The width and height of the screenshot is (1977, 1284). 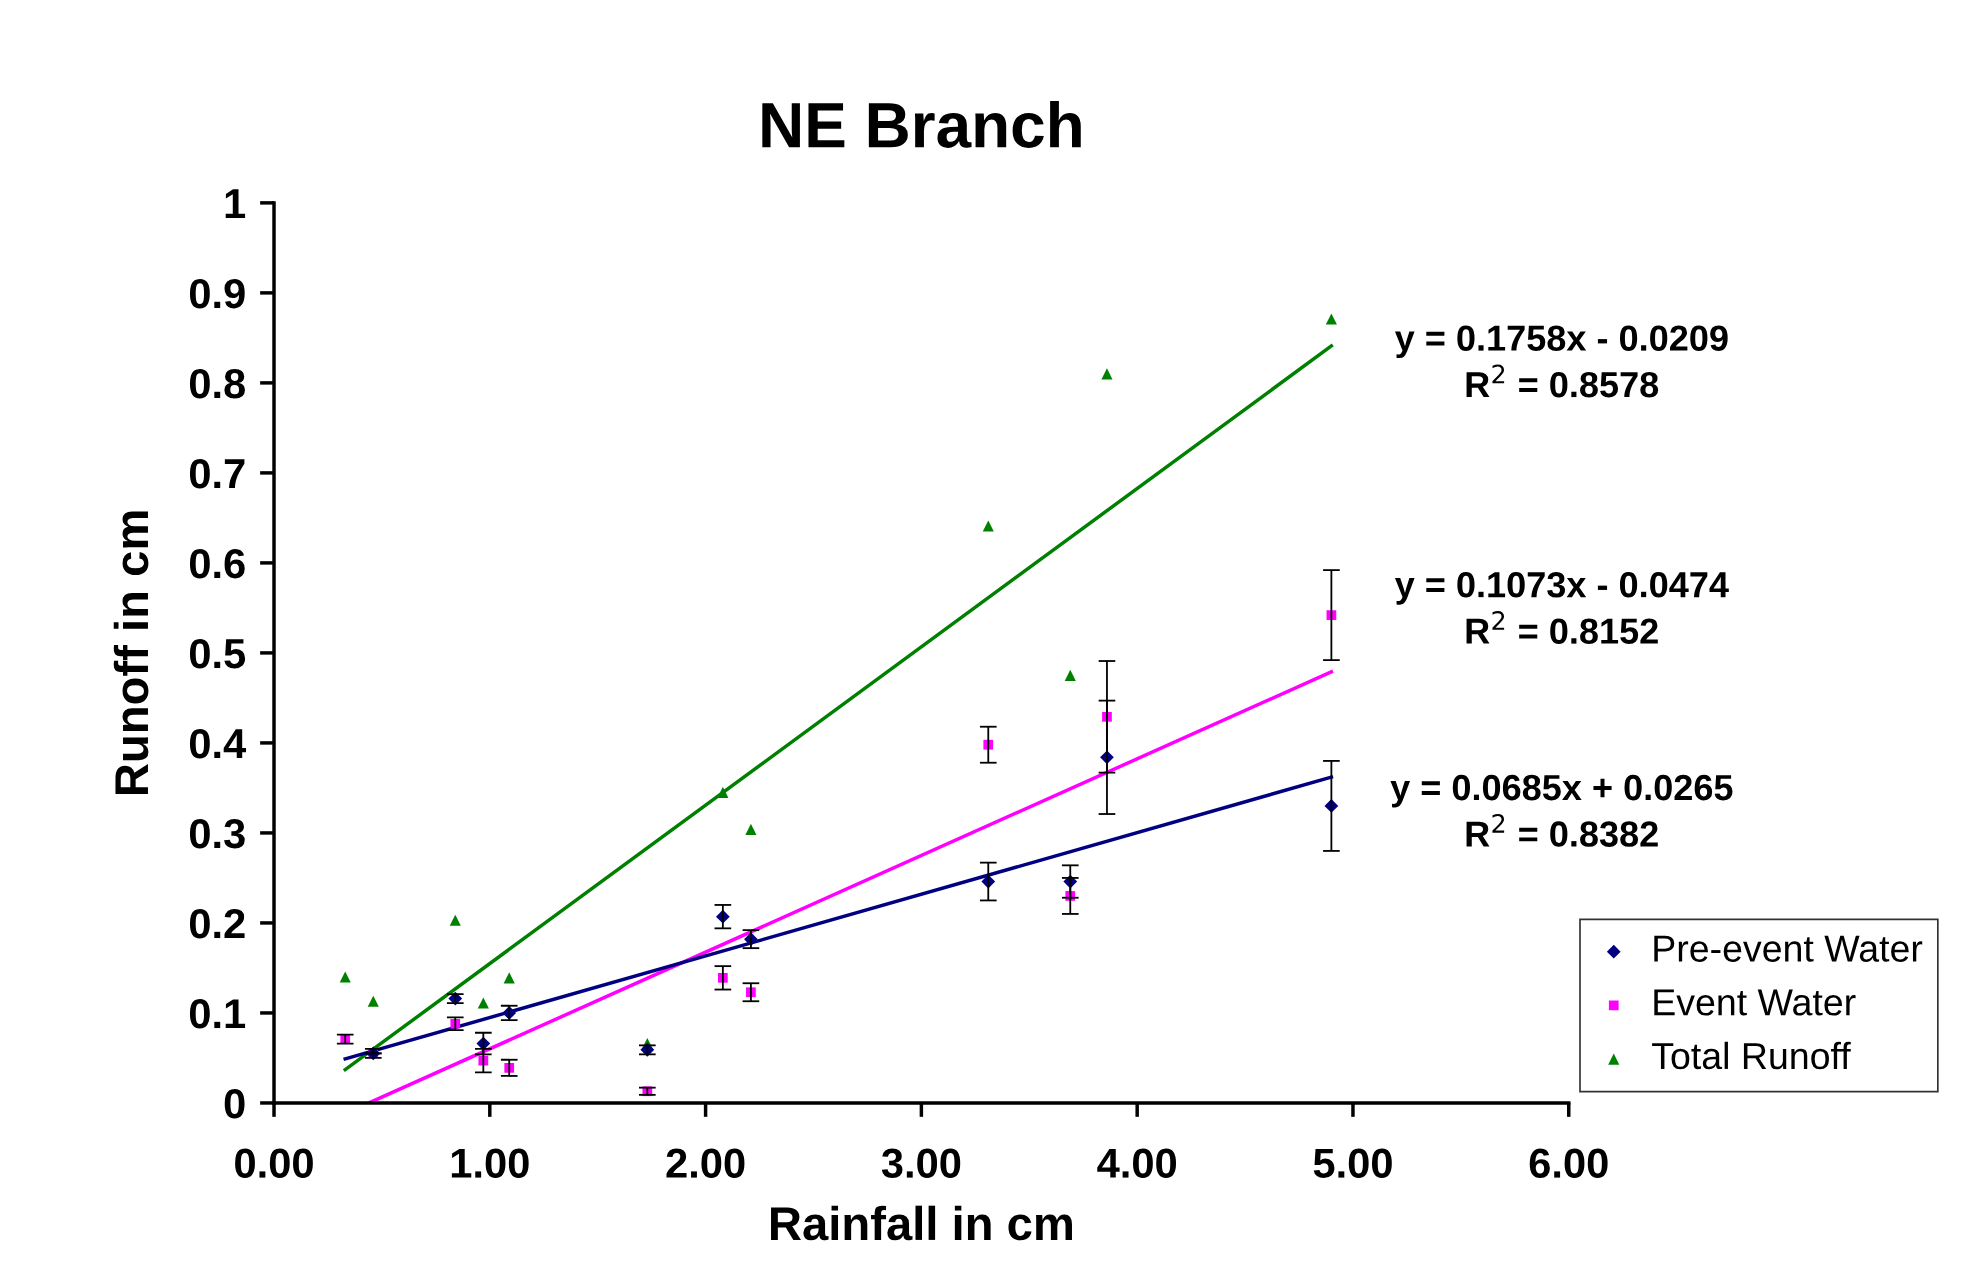 What do you see at coordinates (1568, 1163) in the screenshot?
I see `x-tick-label: 6.00` at bounding box center [1568, 1163].